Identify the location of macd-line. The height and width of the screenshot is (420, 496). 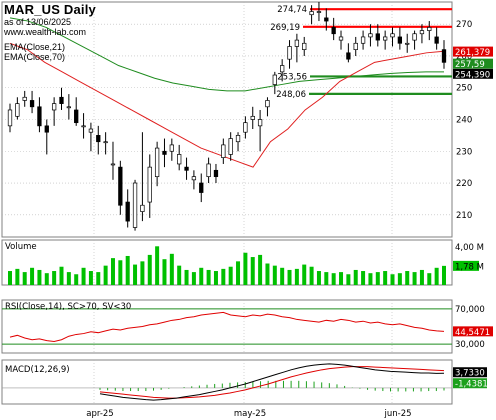
(272, 382).